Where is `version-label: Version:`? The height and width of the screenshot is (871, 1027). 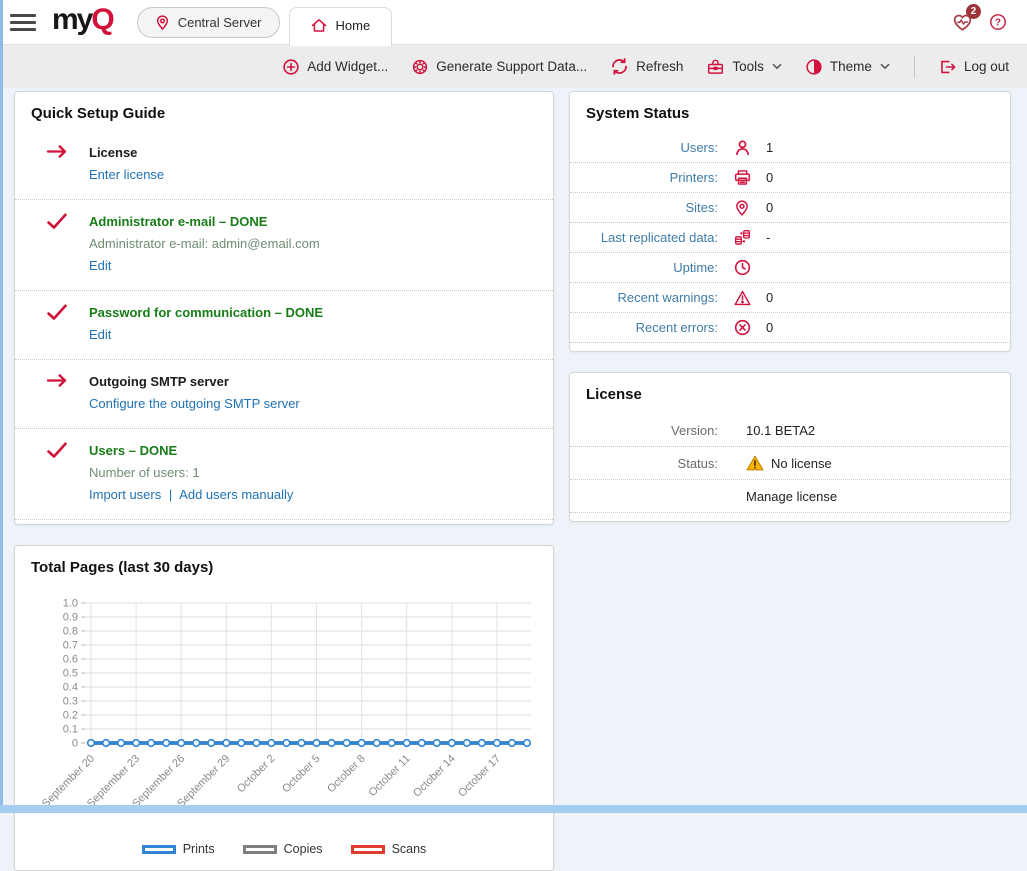 version-label: Version: is located at coordinates (652, 430).